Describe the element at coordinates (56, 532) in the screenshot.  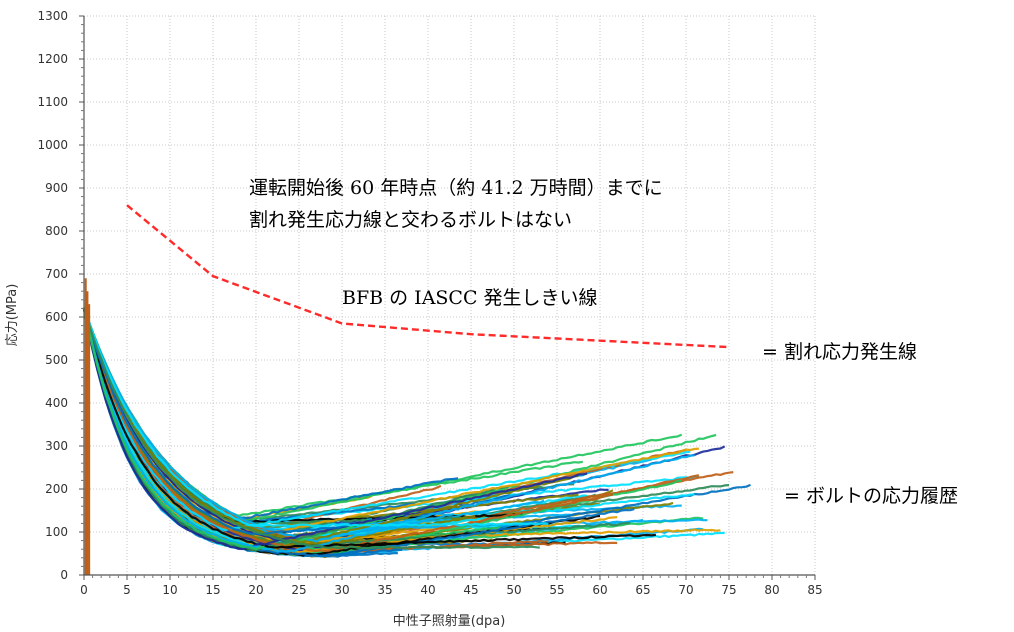
I see `y-tick-label: 100` at that location.